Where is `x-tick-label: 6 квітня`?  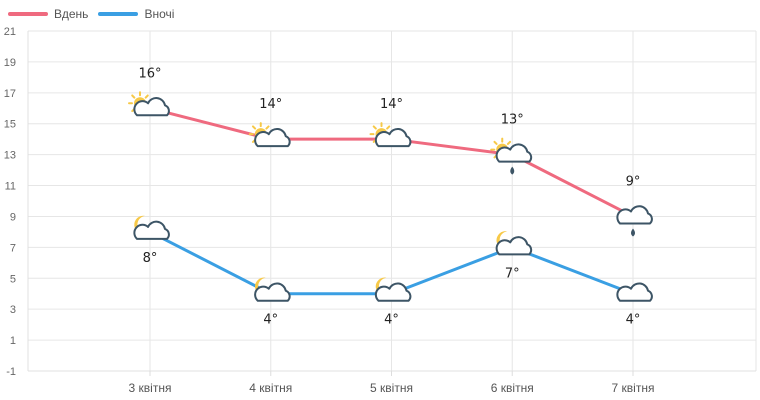
x-tick-label: 6 квітня is located at coordinates (512, 388).